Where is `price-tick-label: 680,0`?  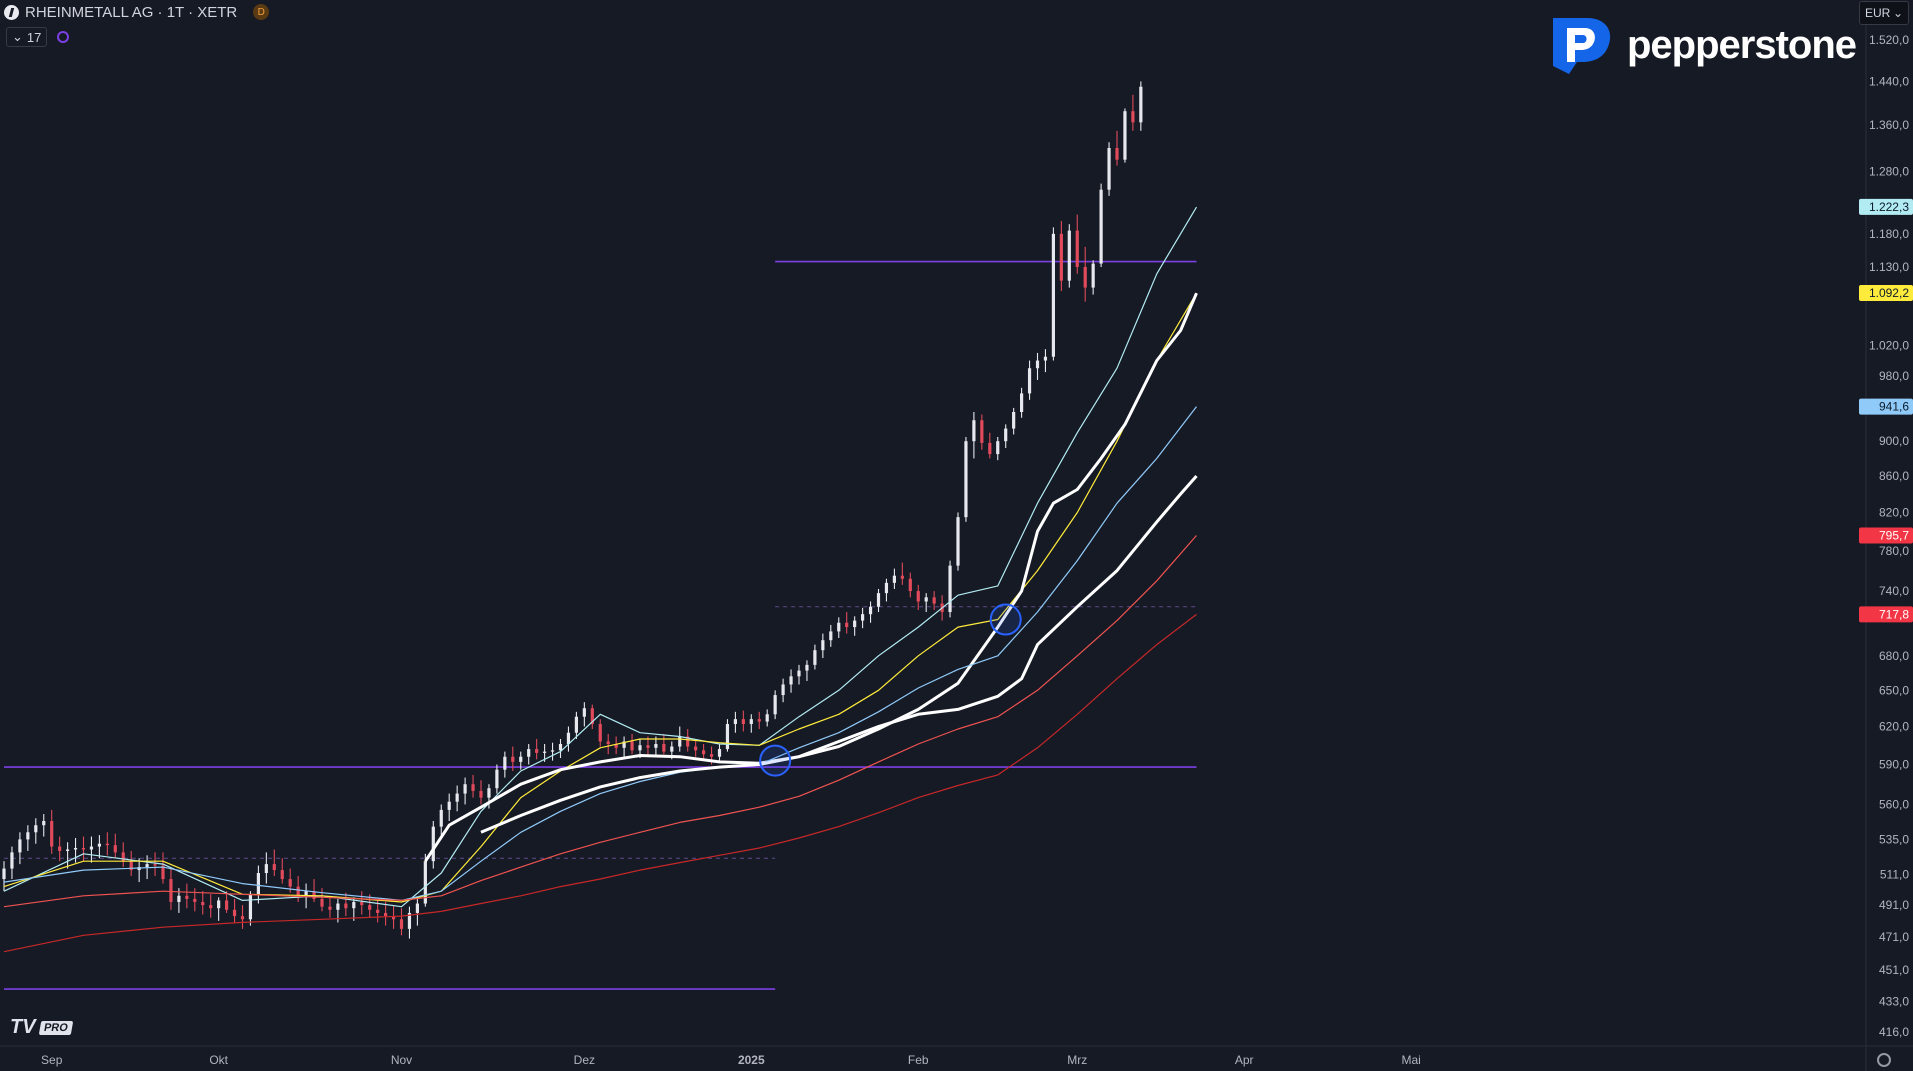 price-tick-label: 680,0 is located at coordinates (1894, 656).